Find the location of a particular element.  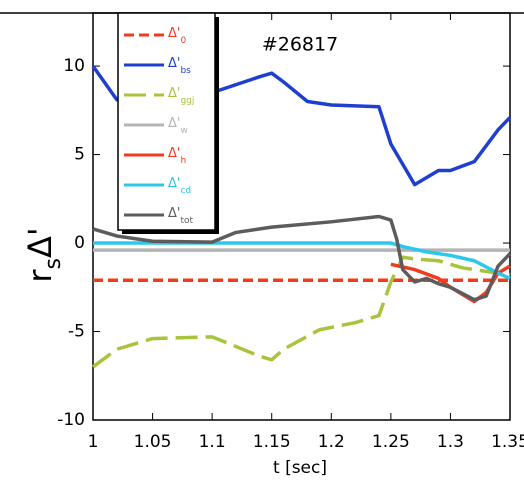

legend-subscript: tot is located at coordinates (186, 221).